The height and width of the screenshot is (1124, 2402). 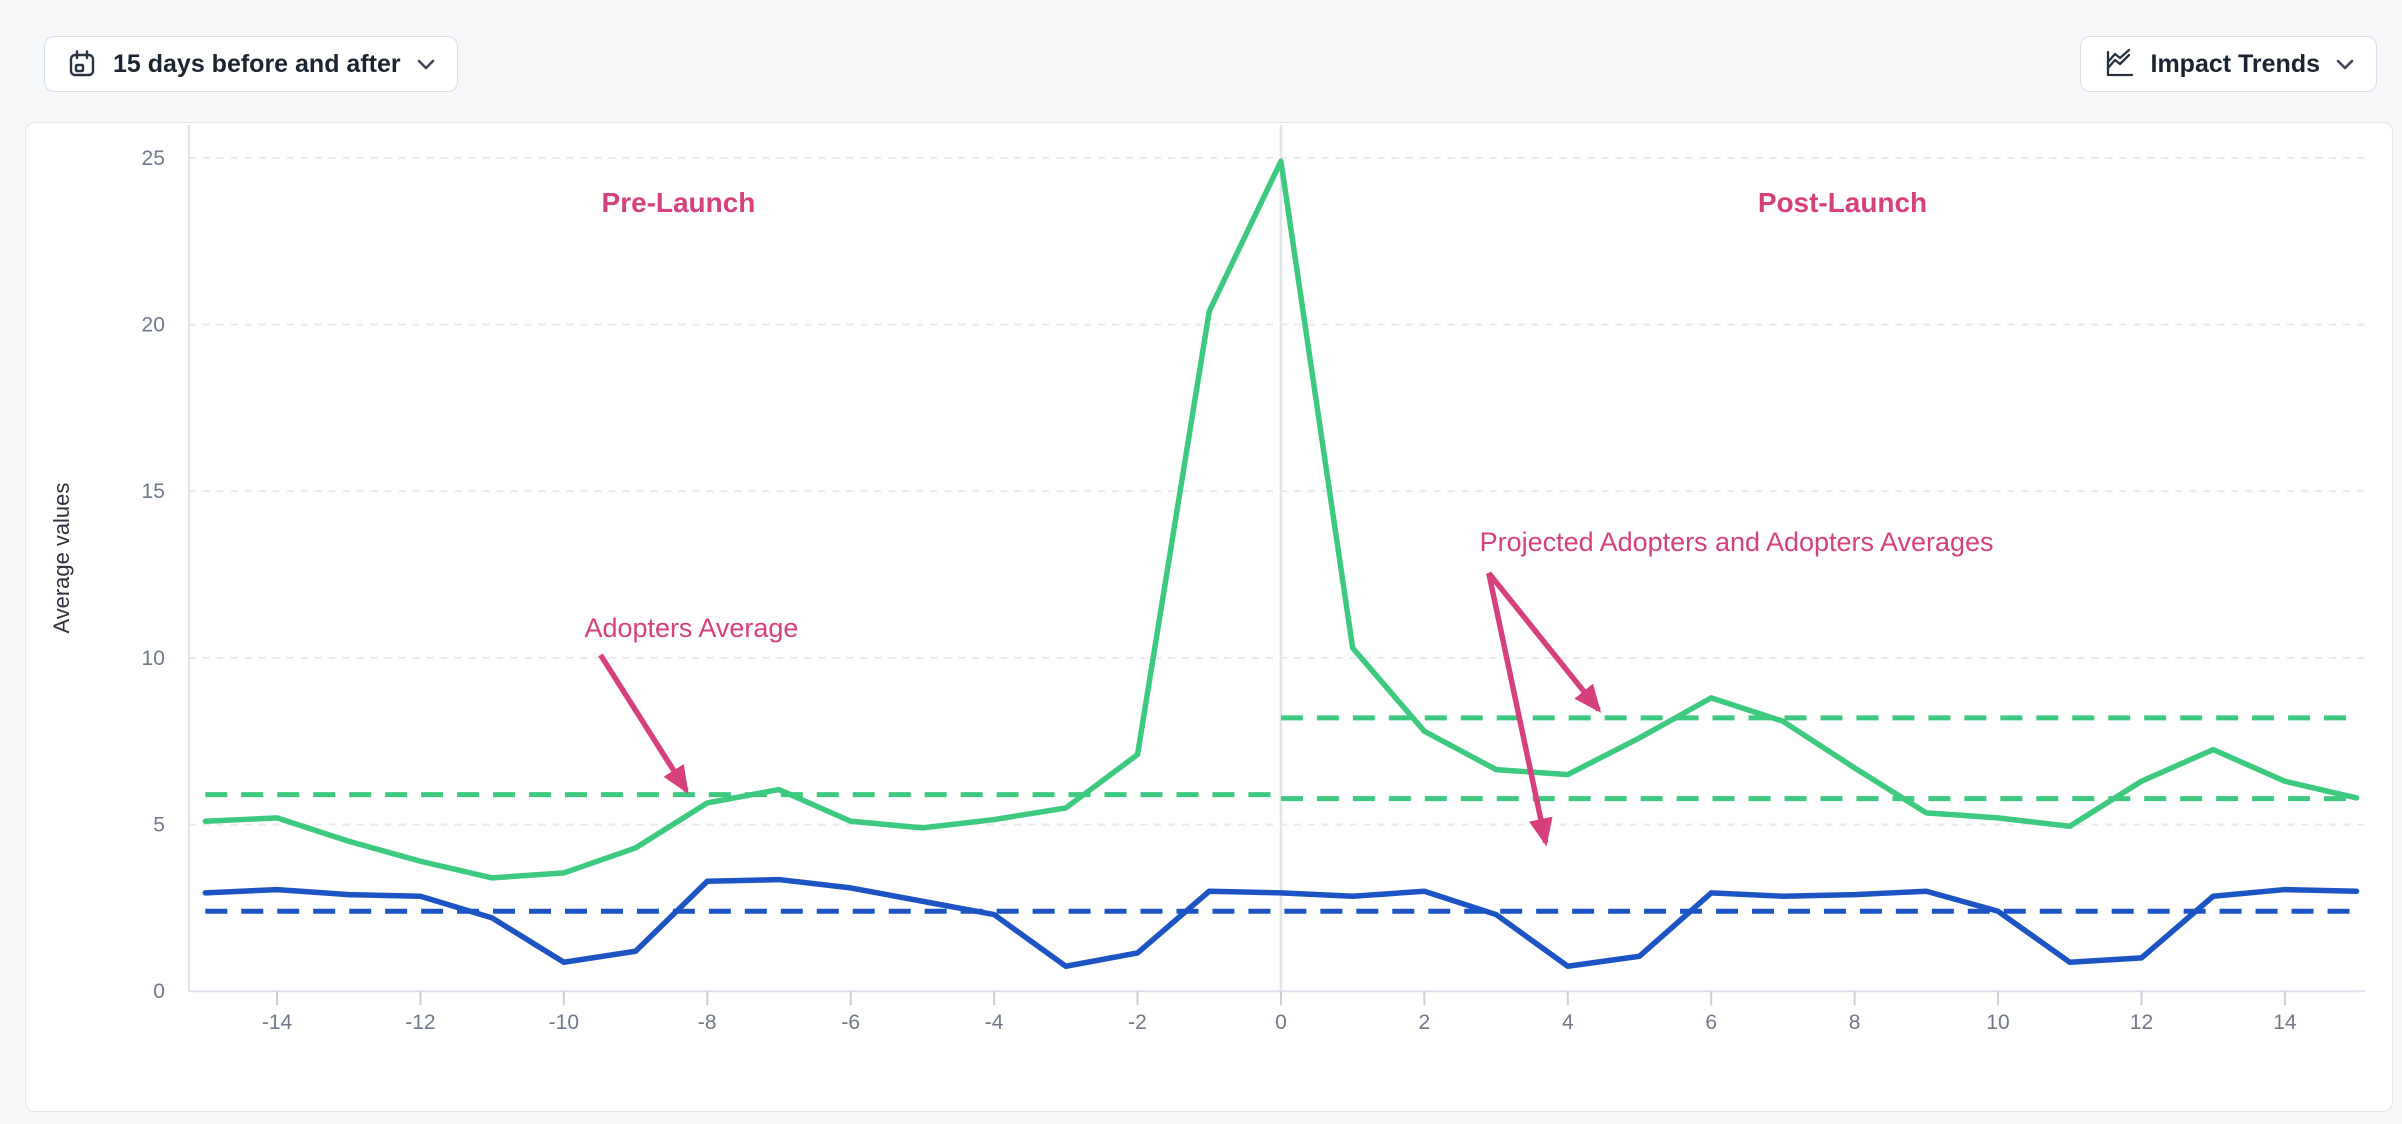 What do you see at coordinates (691, 628) in the screenshot?
I see `adopters-average-label: Adopters Average` at bounding box center [691, 628].